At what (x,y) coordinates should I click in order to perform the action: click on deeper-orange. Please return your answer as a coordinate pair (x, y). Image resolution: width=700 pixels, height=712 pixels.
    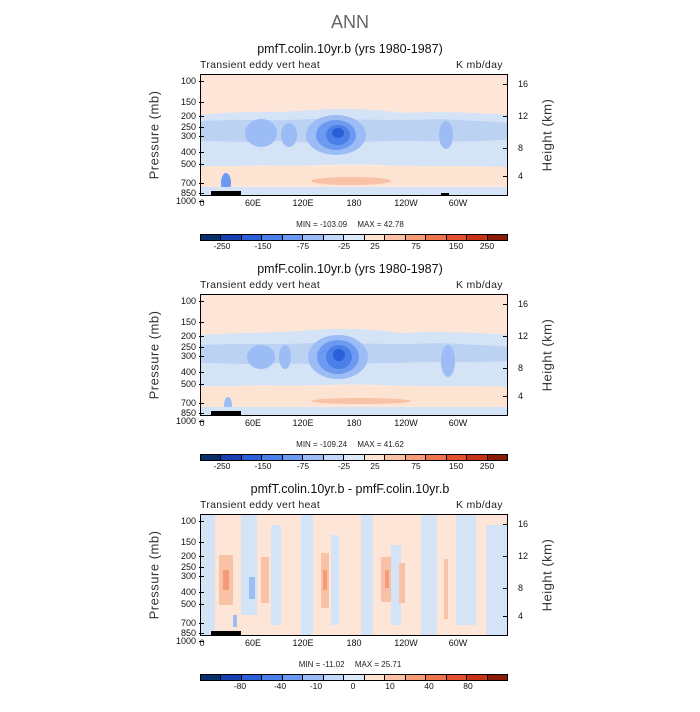
    Looking at the image, I should click on (306, 580).